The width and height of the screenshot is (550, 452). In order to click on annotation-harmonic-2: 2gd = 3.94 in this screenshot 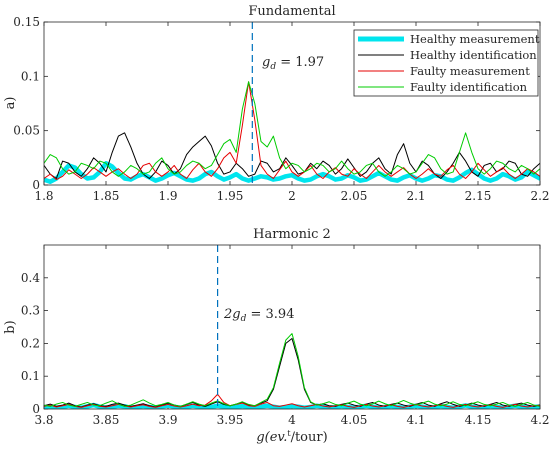, I will do `click(255, 327)`.